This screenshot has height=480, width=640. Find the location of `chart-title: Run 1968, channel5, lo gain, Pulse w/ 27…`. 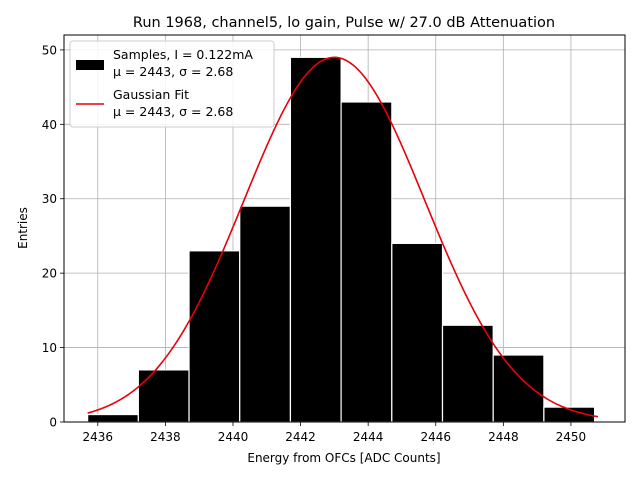

chart-title: Run 1968, channel5, lo gain, Pulse w/ 27… is located at coordinates (344, 23).